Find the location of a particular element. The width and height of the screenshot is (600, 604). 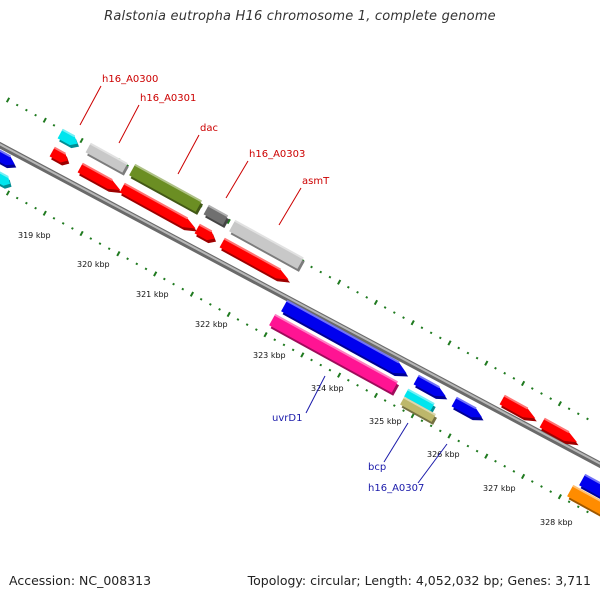

scale-label: 320 kbp is located at coordinates (93, 264).